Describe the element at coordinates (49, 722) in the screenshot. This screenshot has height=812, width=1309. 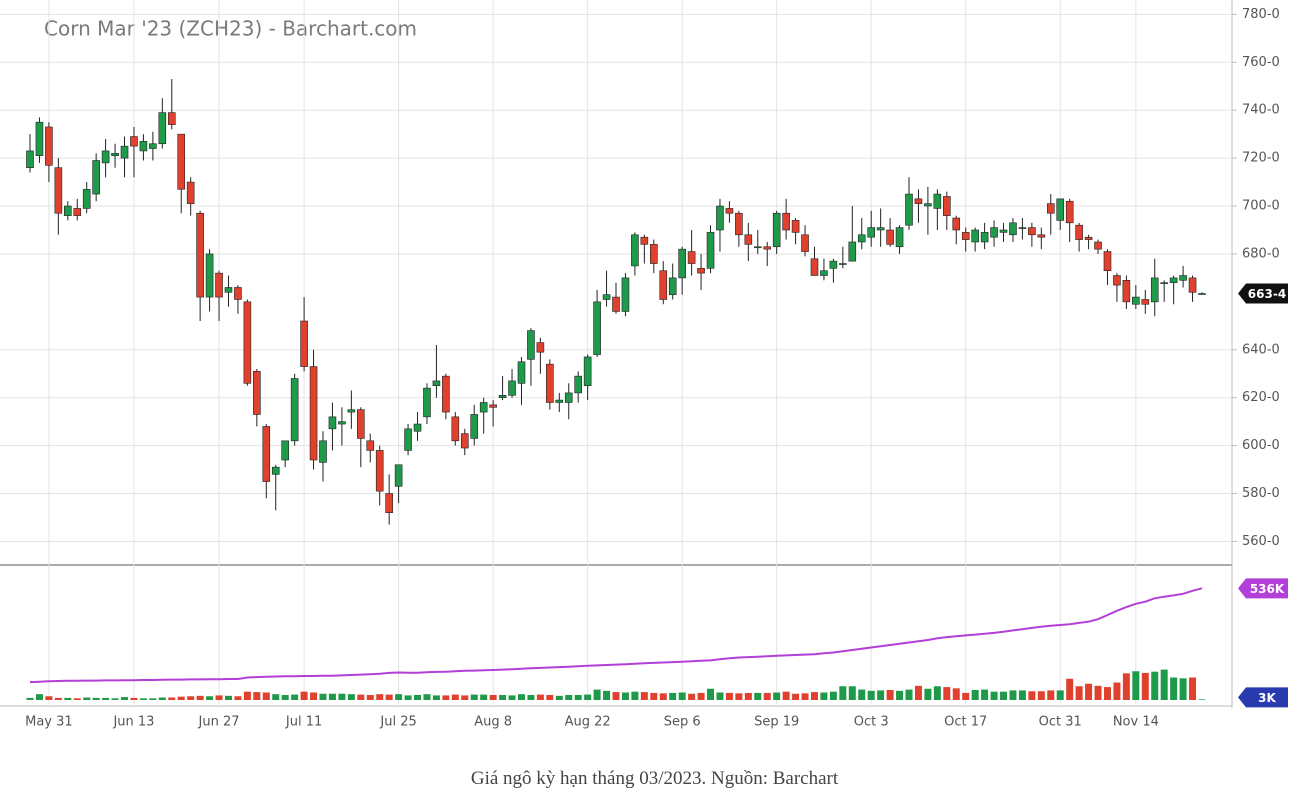
I see `x-tick-label: May 31` at that location.